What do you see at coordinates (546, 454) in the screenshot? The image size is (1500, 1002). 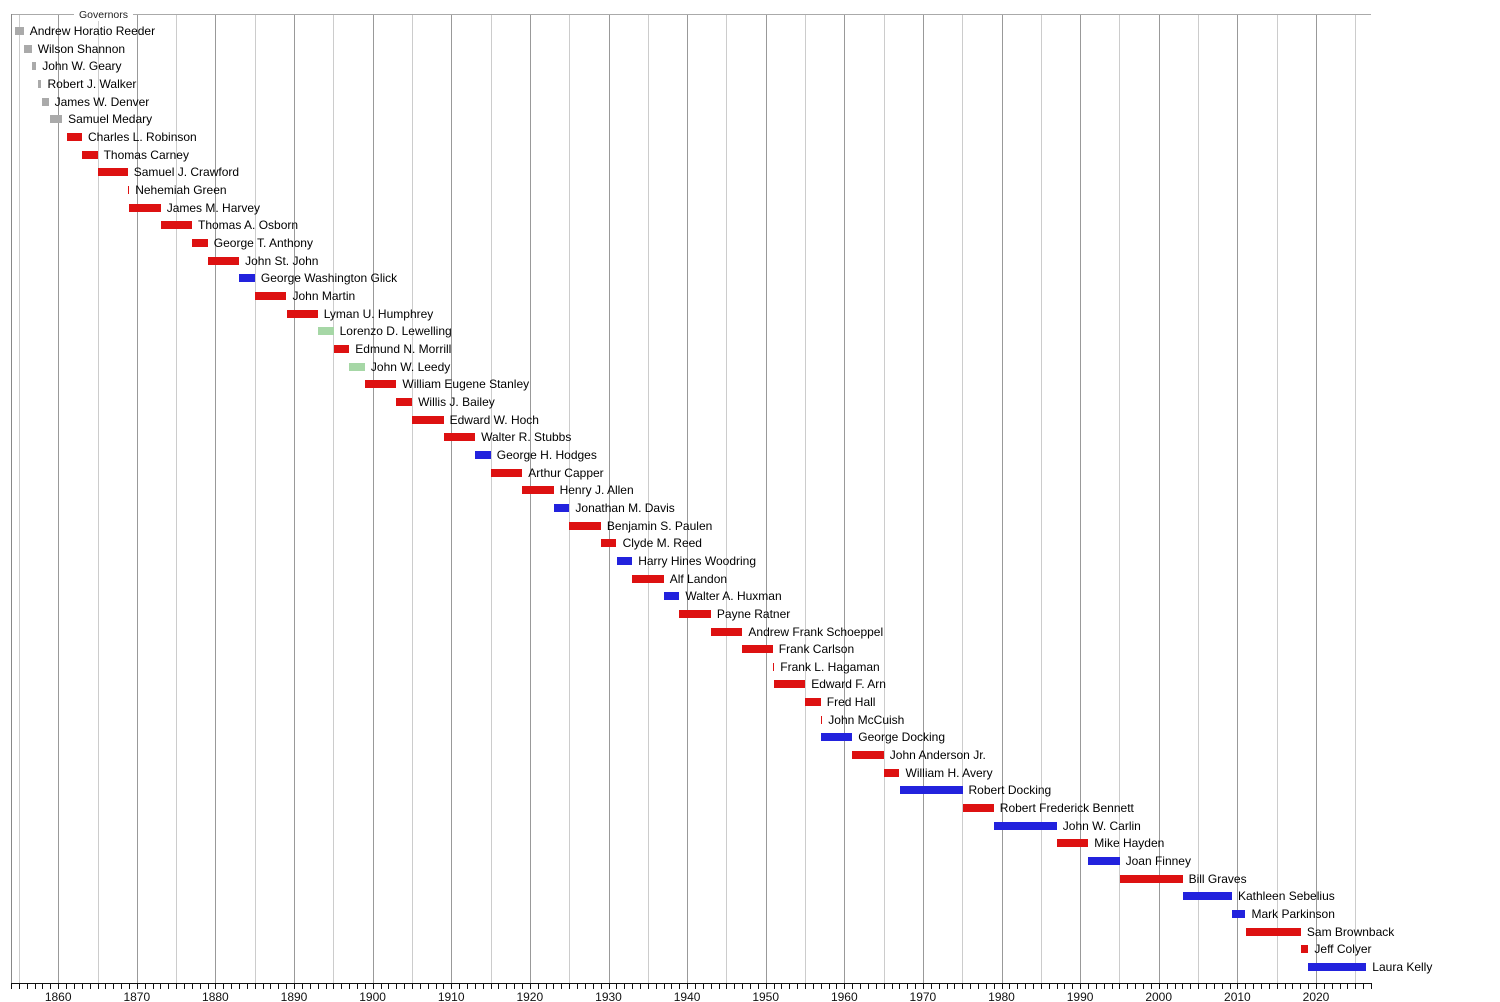 I see `governor-name-label: George H. Hodges` at bounding box center [546, 454].